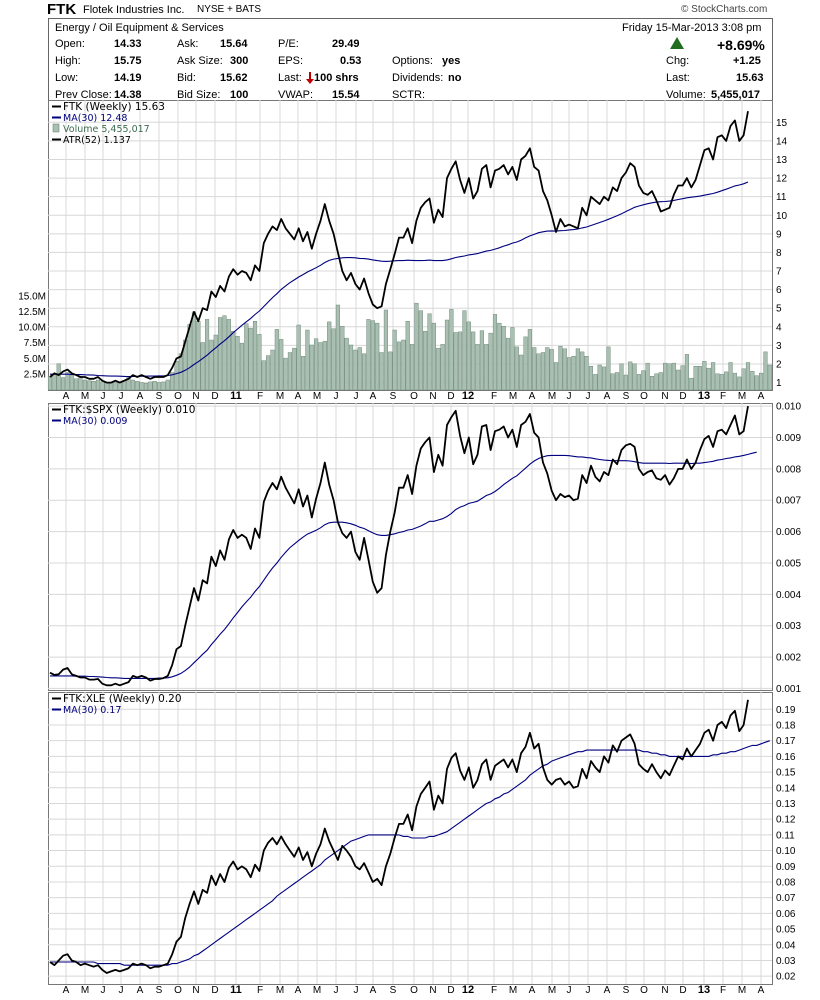  Describe the element at coordinates (128, 44) in the screenshot. I see `open-value: 14.33` at that location.